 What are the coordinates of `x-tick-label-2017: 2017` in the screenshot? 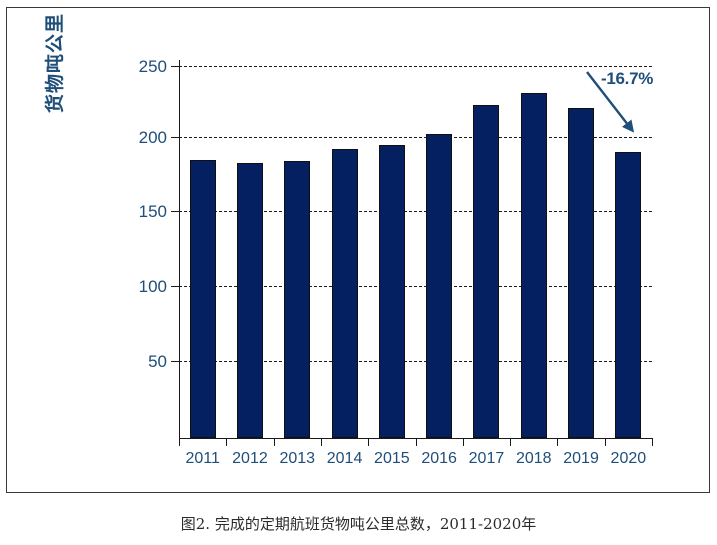 It's located at (486, 458).